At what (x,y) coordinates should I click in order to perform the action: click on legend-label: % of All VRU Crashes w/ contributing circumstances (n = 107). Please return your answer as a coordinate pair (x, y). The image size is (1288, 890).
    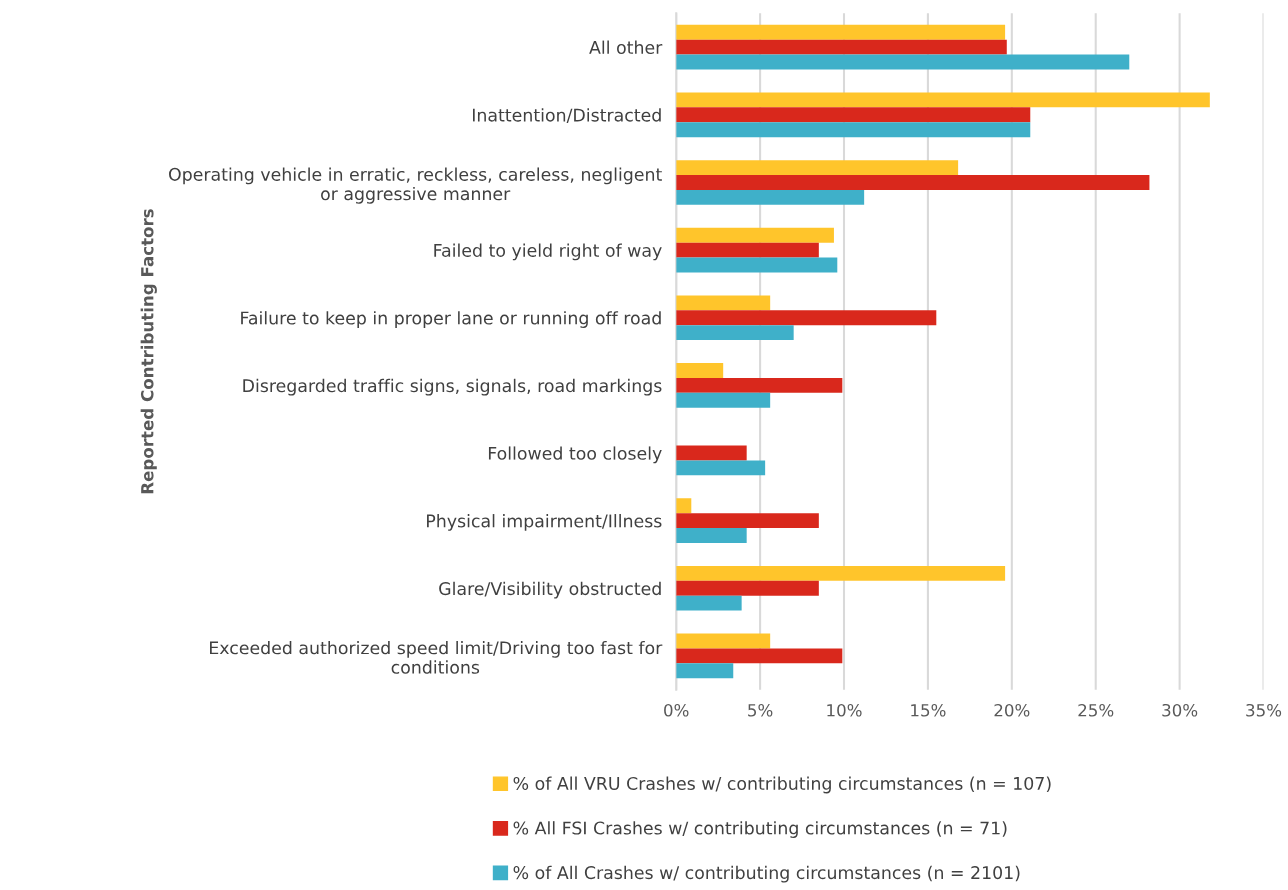
    Looking at the image, I should click on (782, 785).